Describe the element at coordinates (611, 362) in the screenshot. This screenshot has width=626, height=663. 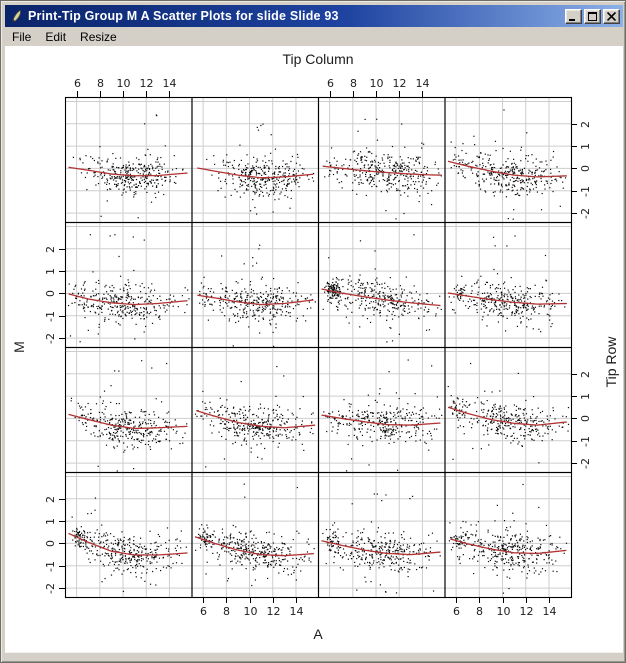
I see `right-axis-title: Tip Row` at that location.